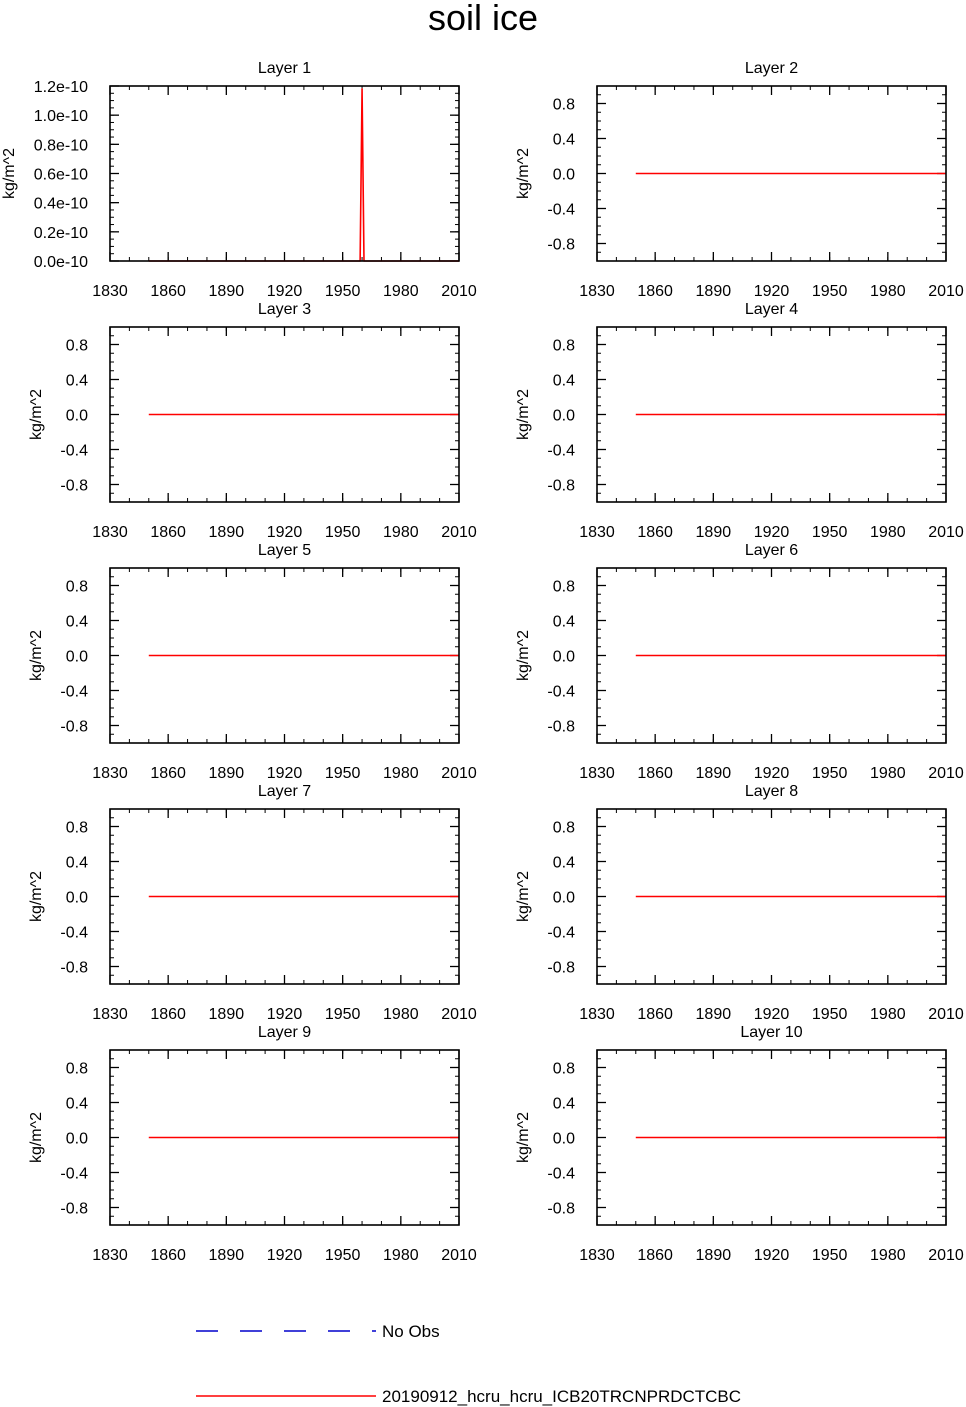  I want to click on panel-title: Layer 1, so click(284, 68).